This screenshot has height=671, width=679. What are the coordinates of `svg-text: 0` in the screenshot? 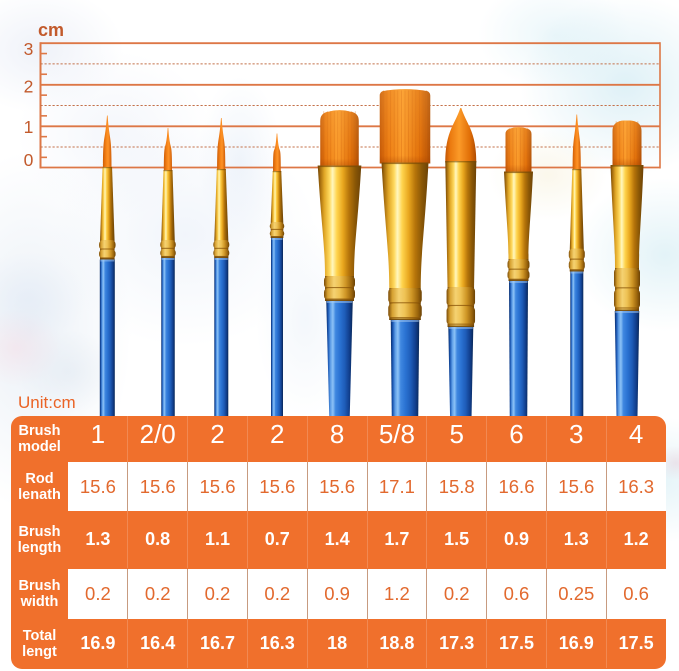 It's located at (29, 160).